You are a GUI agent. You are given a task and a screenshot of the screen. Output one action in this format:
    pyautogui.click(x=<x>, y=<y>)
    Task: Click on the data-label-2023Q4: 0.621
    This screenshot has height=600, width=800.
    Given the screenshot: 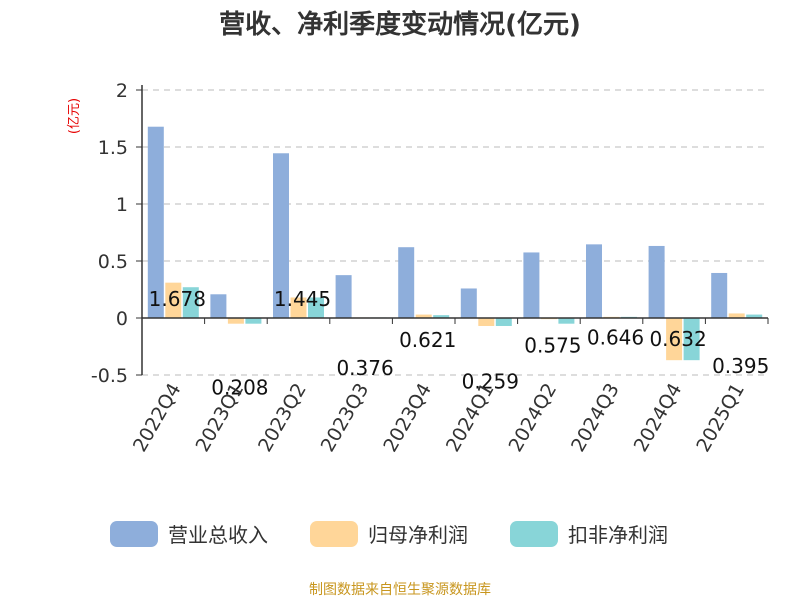 What is the action you would take?
    pyautogui.click(x=427, y=340)
    